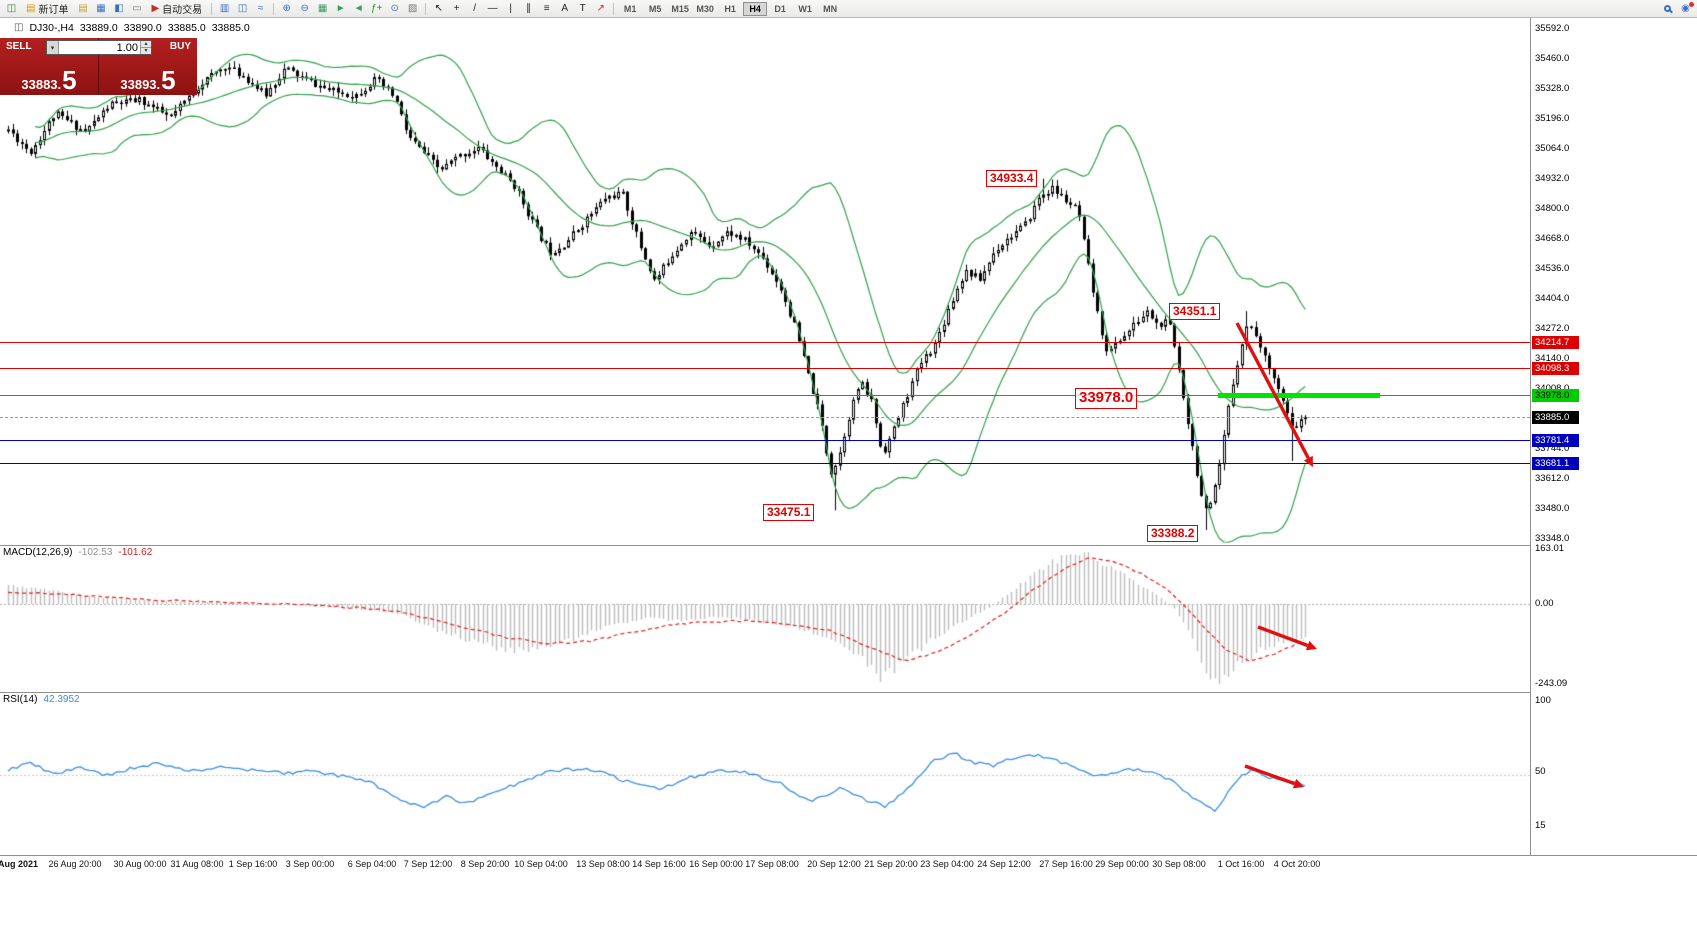 The height and width of the screenshot is (936, 1697). Describe the element at coordinates (376, 8) in the screenshot. I see `indicators-icon: ƒ+` at that location.